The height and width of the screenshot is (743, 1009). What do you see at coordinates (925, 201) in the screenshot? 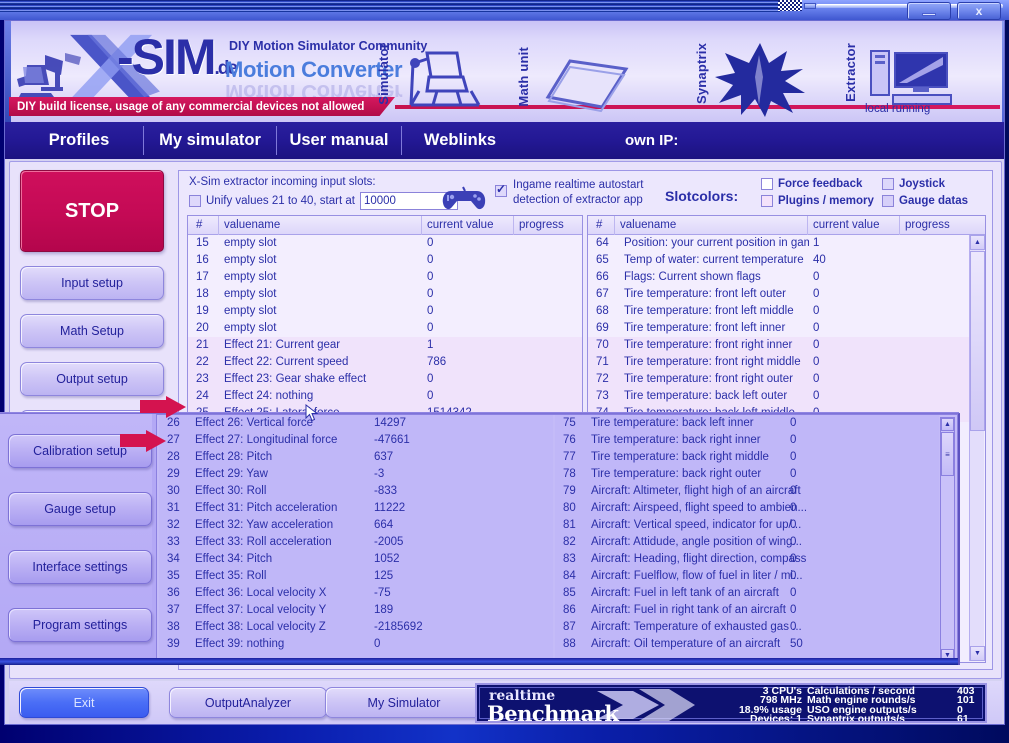
I see `legend-gauge-datas: Gauge datas` at bounding box center [925, 201].